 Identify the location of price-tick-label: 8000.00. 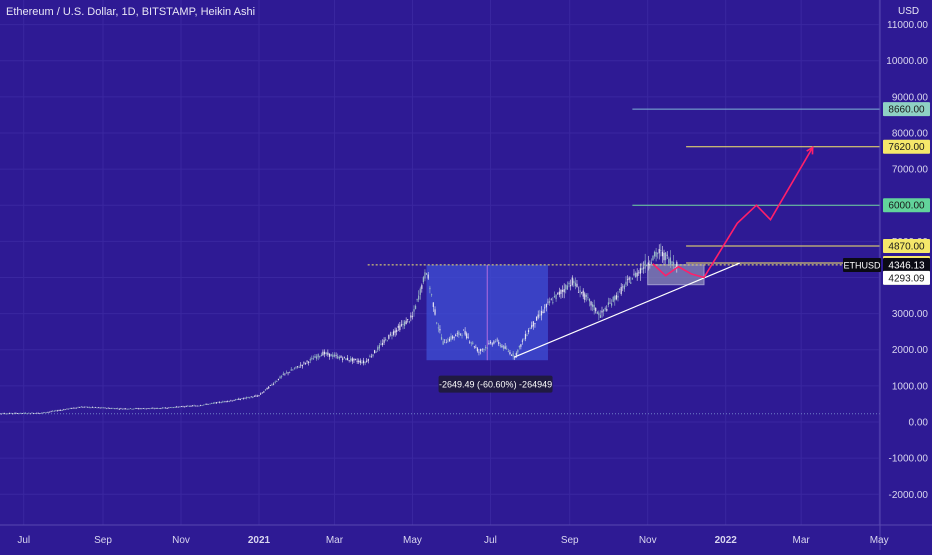
(910, 133).